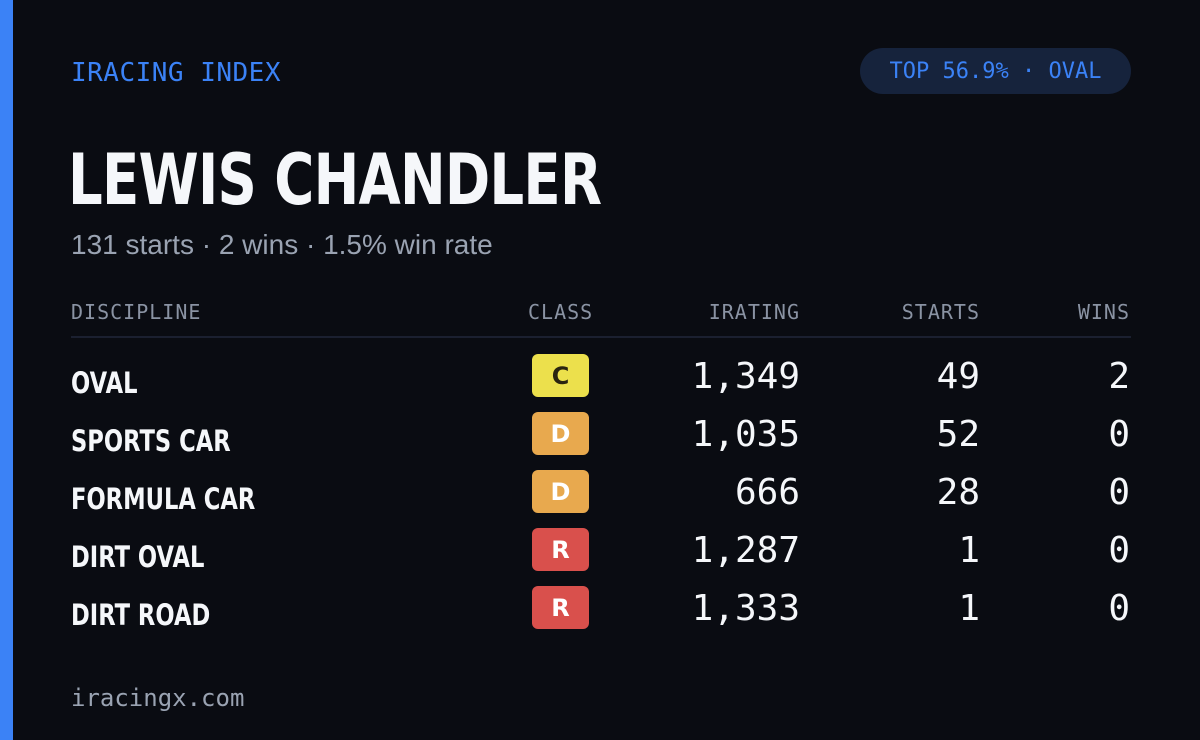  Describe the element at coordinates (995, 71) in the screenshot. I see `percentile-badge: TOP 56.9% · OVAL` at that location.